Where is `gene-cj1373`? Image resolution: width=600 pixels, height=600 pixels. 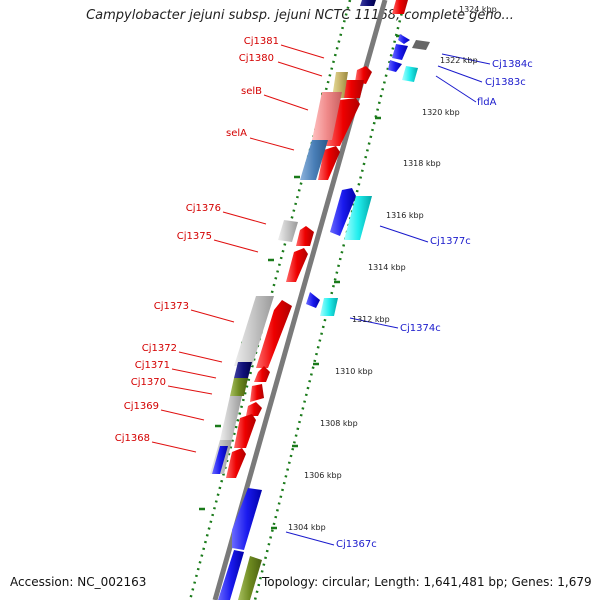 gene-cj1373 is located at coordinates (274, 334).